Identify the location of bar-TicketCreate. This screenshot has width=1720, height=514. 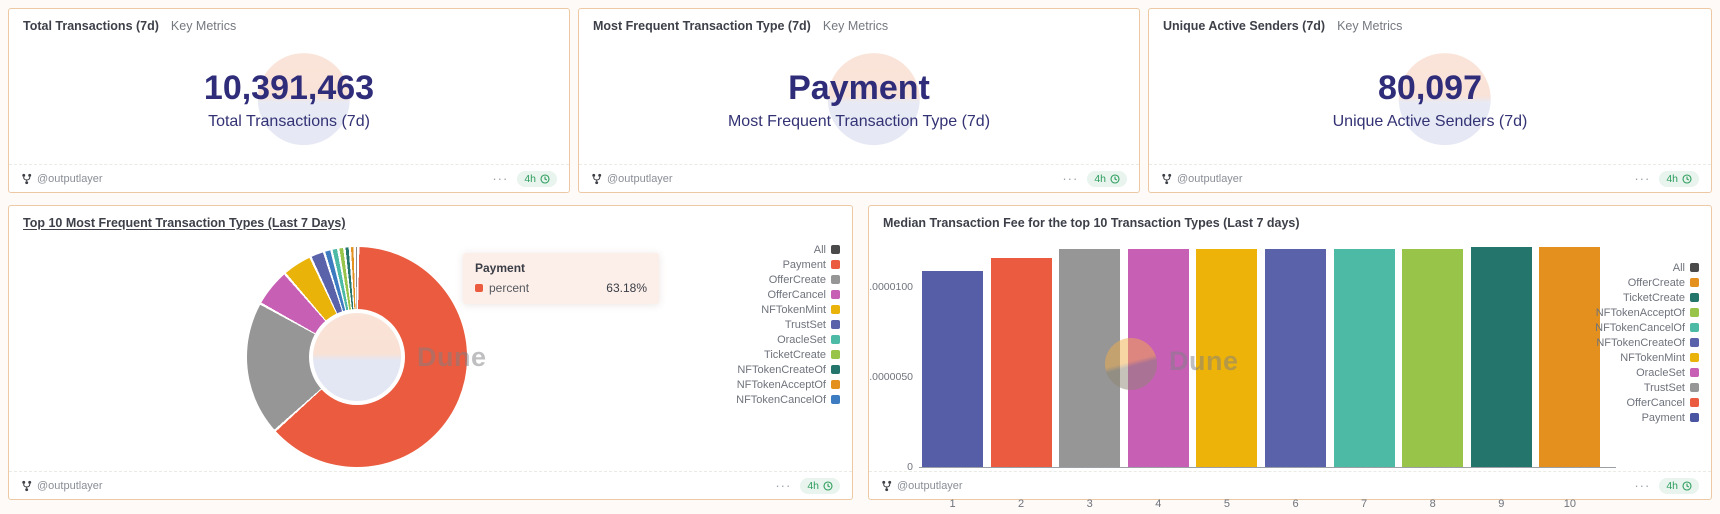
(1501, 357).